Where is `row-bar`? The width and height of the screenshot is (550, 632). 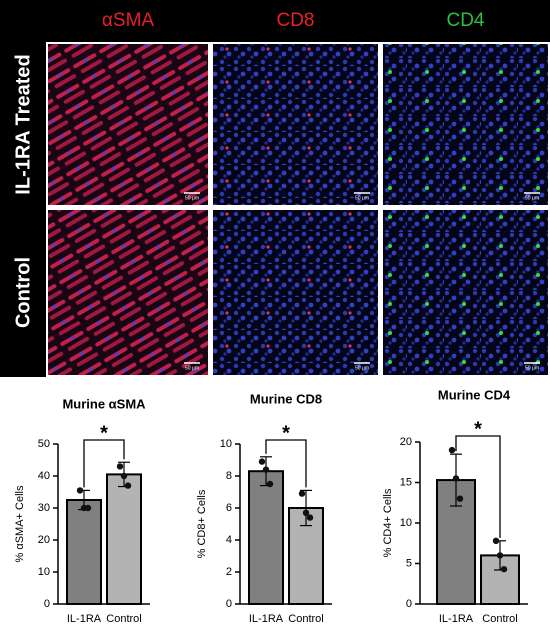
row-bar is located at coordinates (23, 209).